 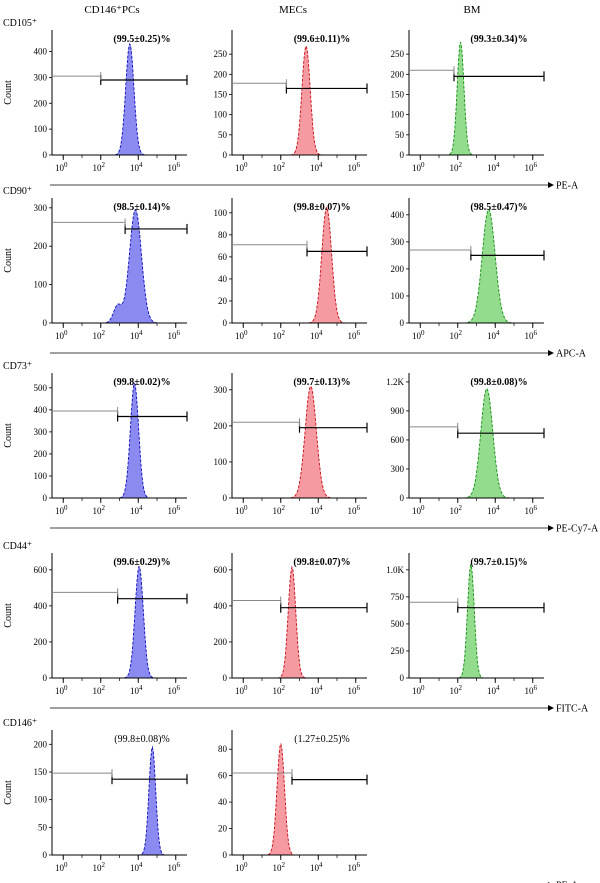 What do you see at coordinates (291, 101) in the screenshot?
I see `histogram-panel-mecs: 0 50 100 150 200 250 100 10² 10⁴ 10⁶ (99.6±0.11)%` at bounding box center [291, 101].